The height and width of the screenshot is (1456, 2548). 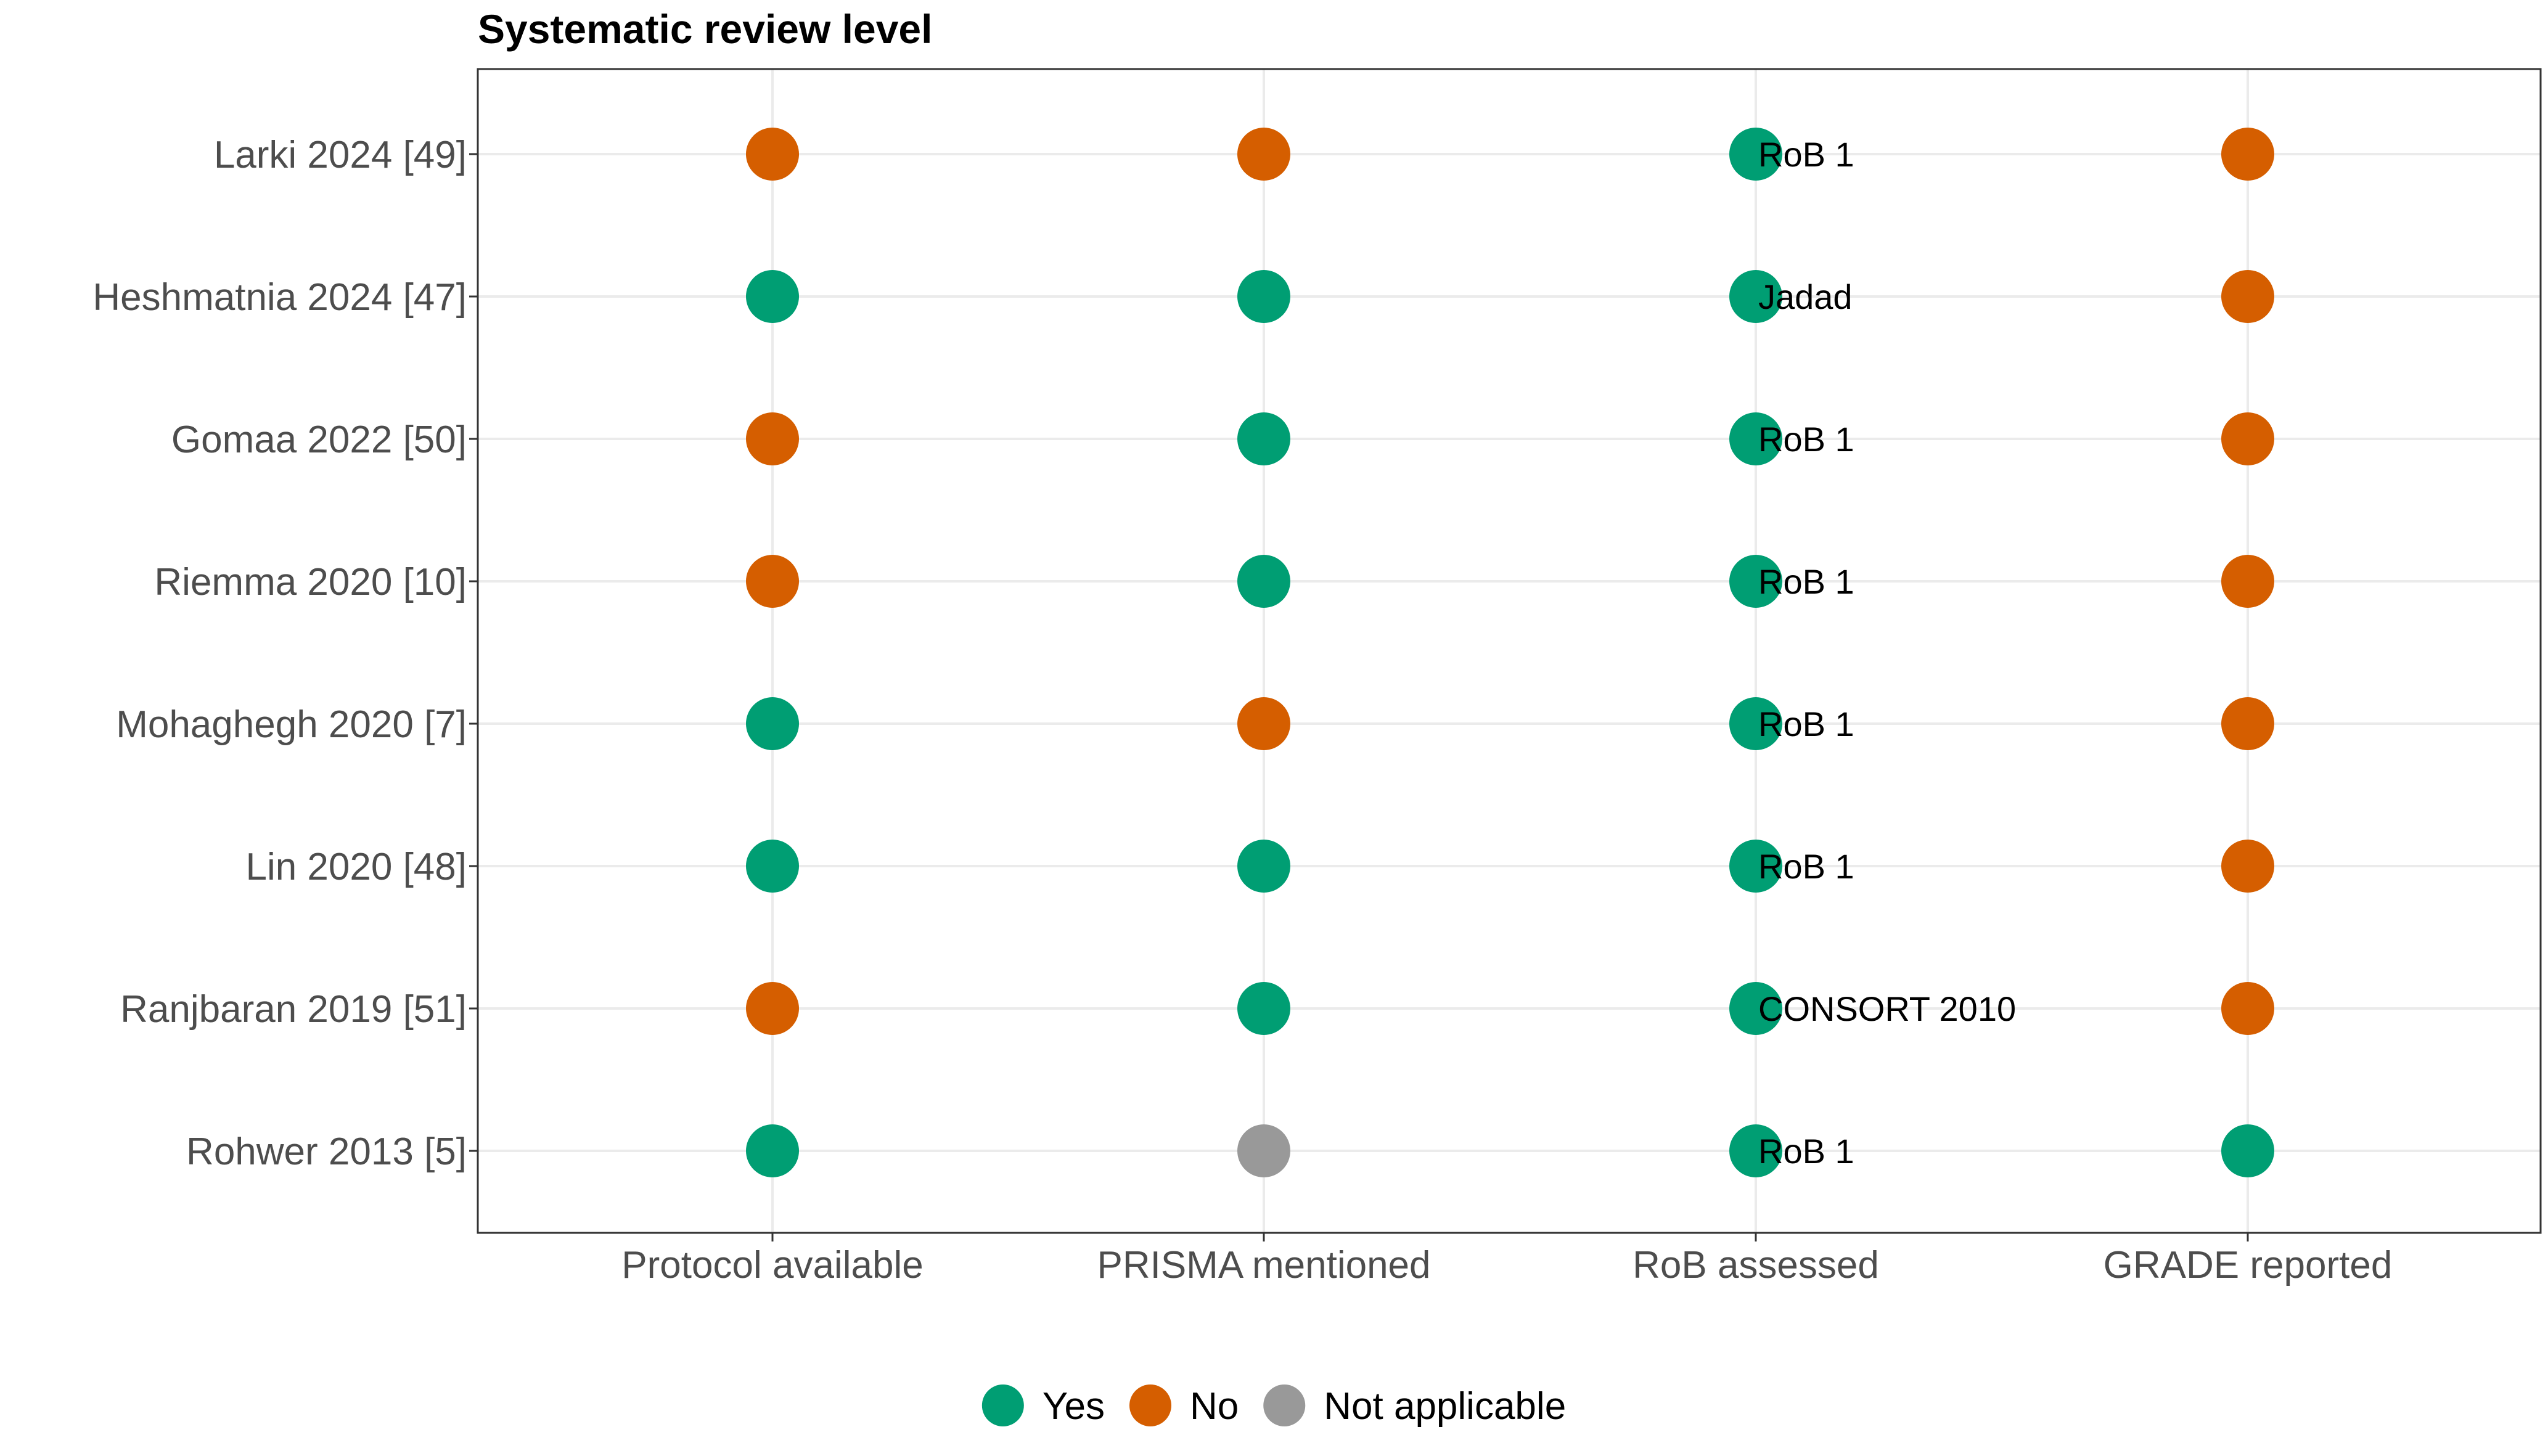 I want to click on point-mohaghegh-2020-7-protocol-available, so click(x=772, y=724).